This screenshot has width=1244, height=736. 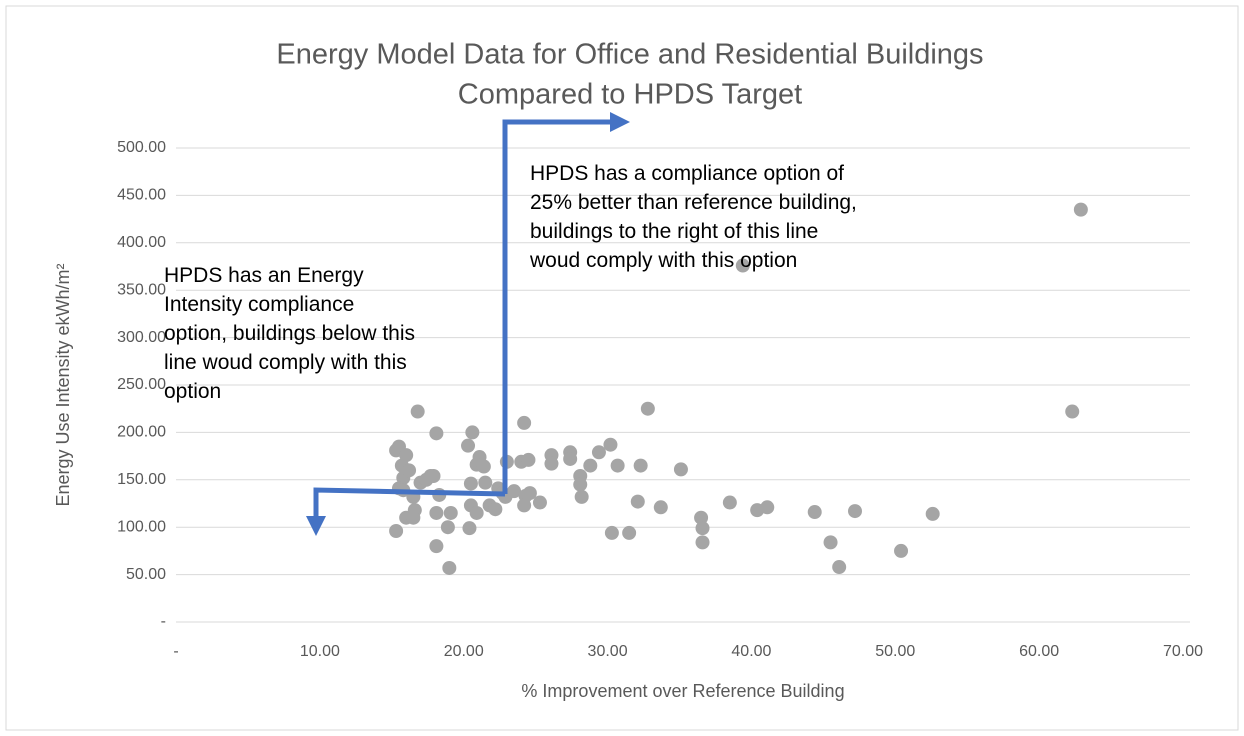 What do you see at coordinates (63, 384) in the screenshot?
I see `y-axis-label: Energy Use Intensity ekWh/m²` at bounding box center [63, 384].